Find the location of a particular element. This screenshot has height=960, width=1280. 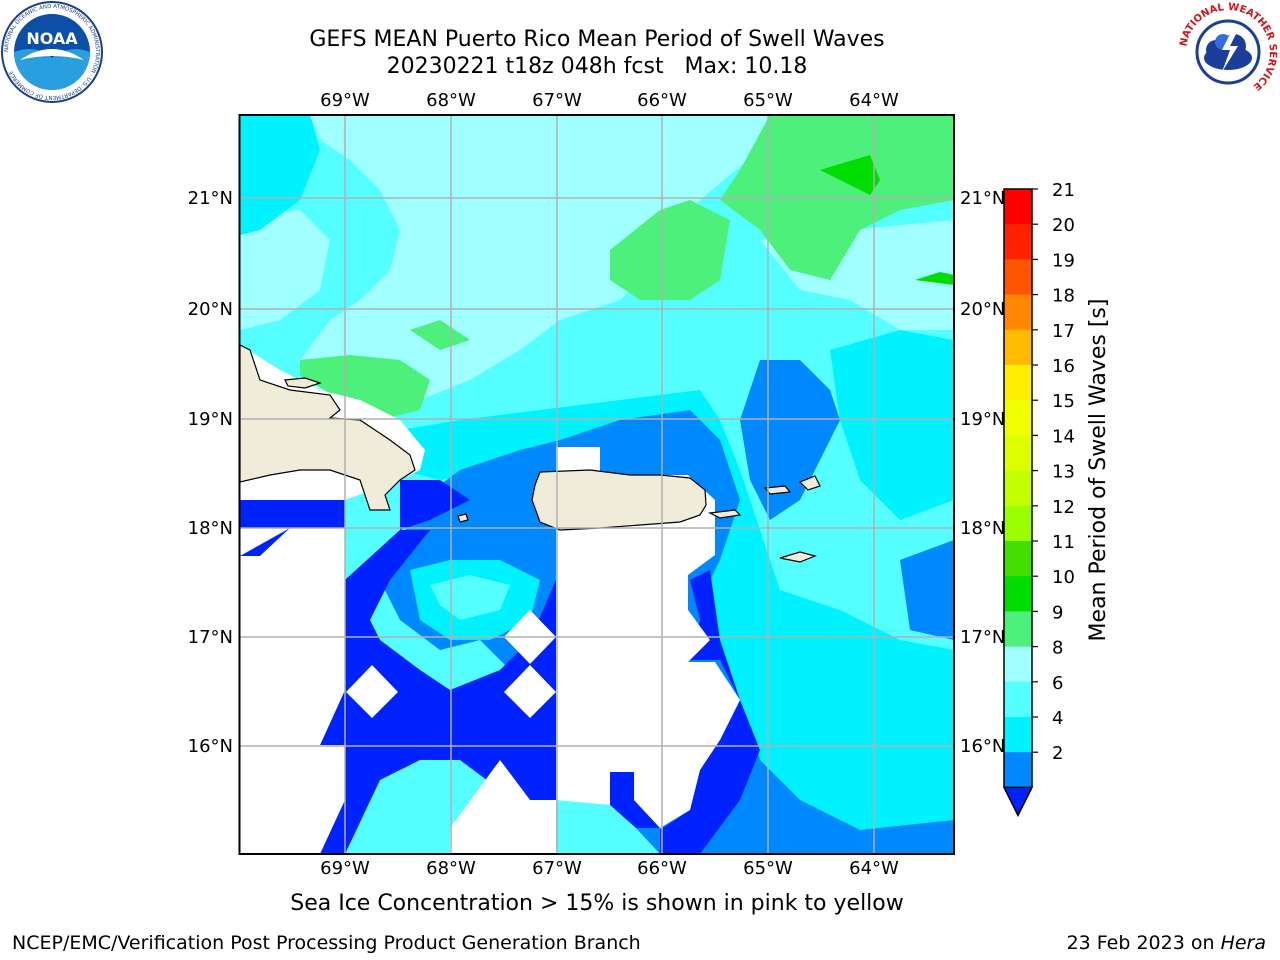

lon-label-bottom: 69°W is located at coordinates (345, 868).